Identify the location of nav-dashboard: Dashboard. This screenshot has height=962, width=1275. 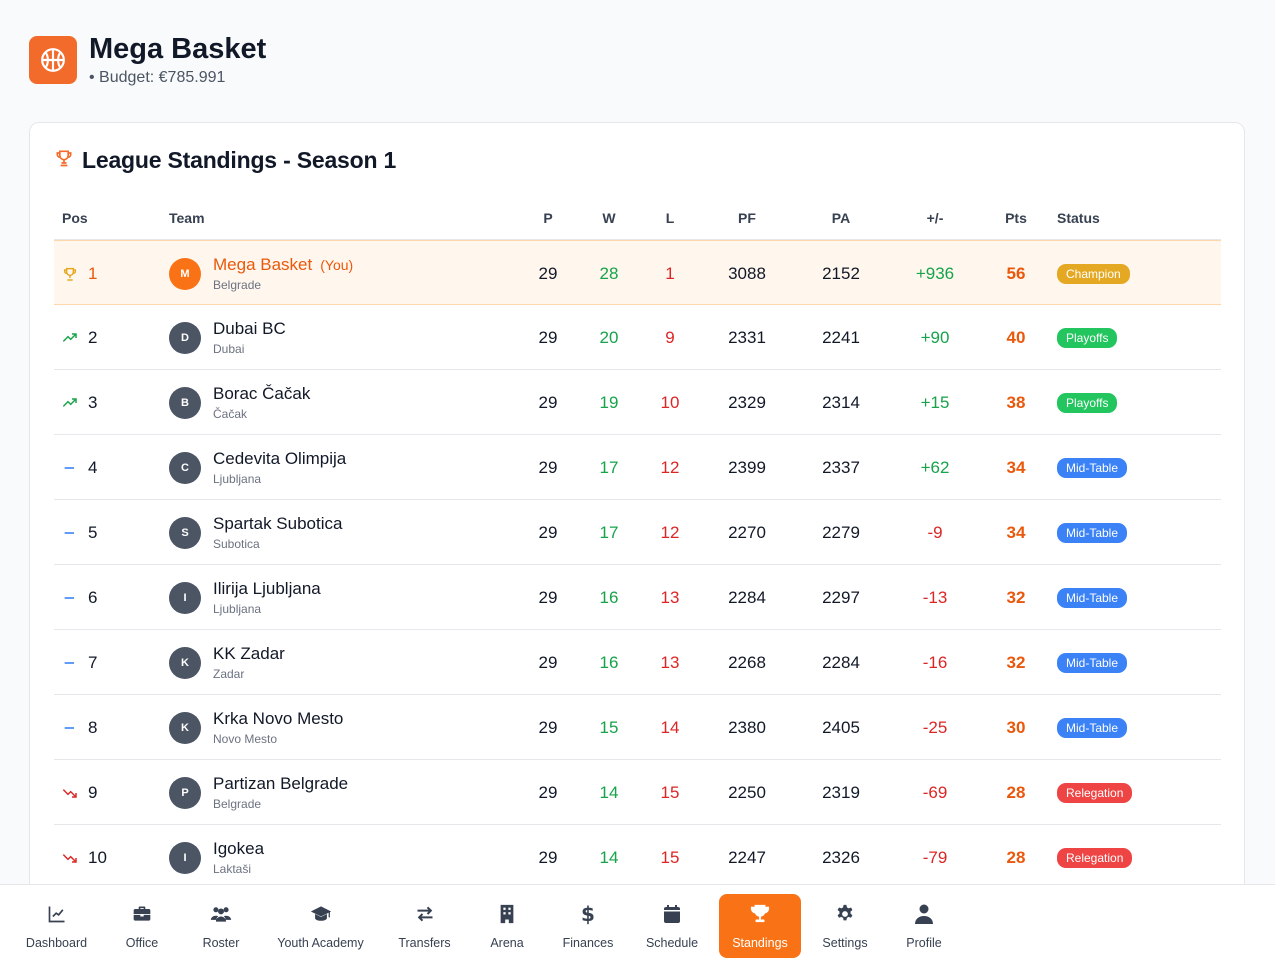
(56, 926).